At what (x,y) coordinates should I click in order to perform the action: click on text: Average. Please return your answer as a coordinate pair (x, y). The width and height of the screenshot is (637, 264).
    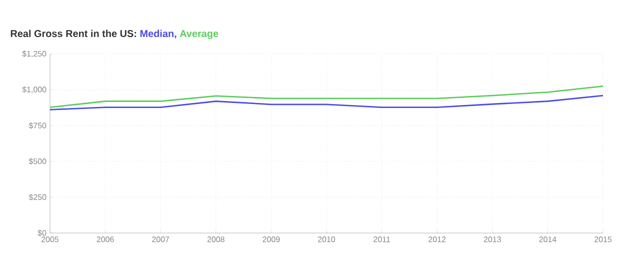
    Looking at the image, I should click on (199, 35).